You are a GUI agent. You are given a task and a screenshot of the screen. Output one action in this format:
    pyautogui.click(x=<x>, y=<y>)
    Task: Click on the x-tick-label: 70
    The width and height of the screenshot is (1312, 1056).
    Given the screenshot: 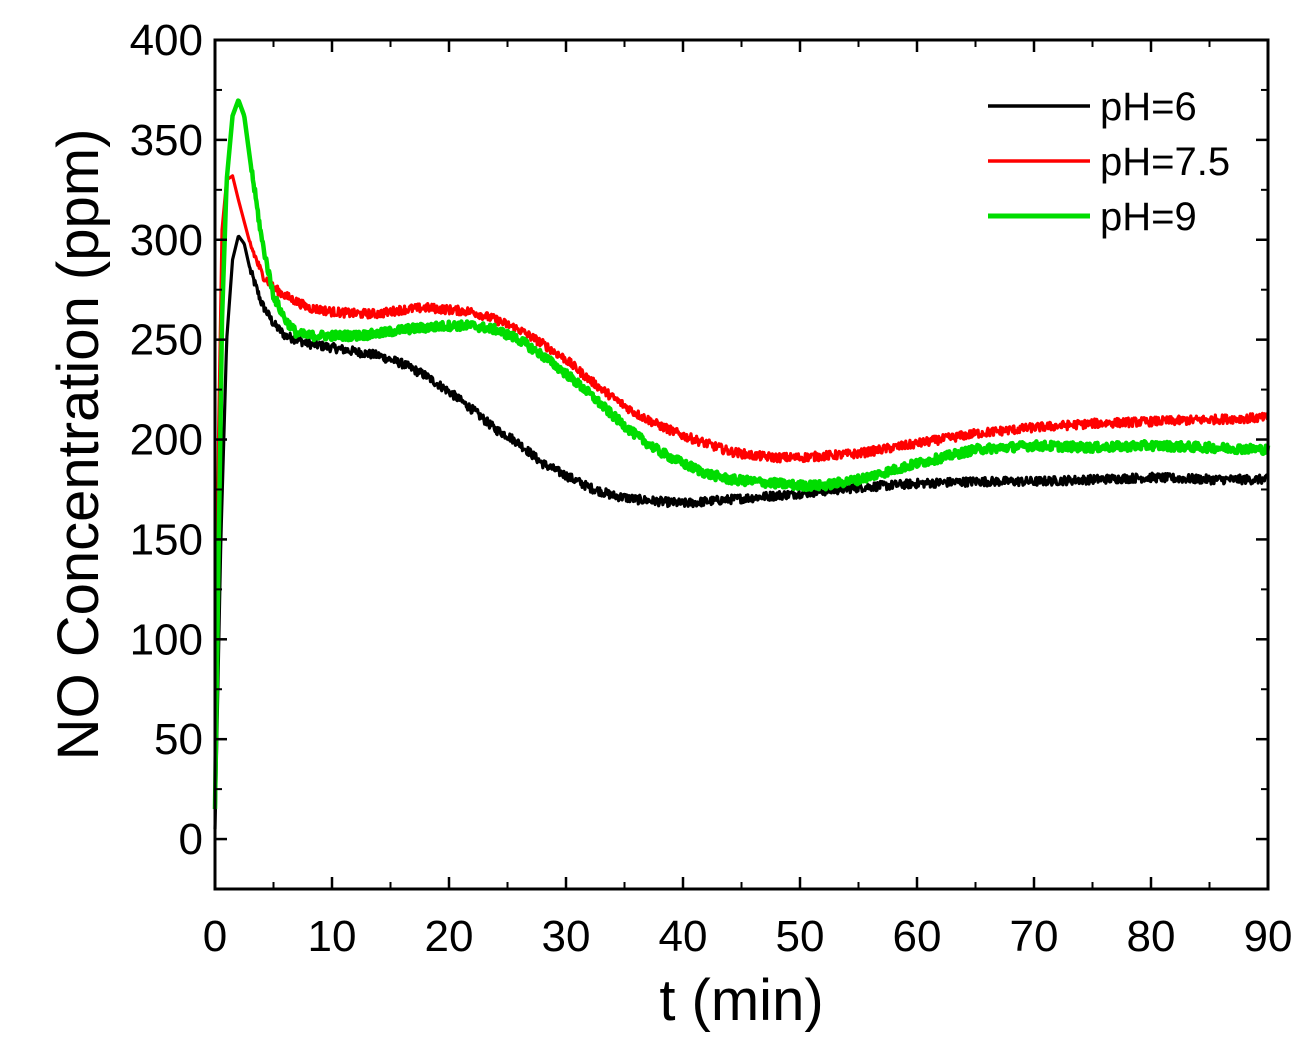 What is the action you would take?
    pyautogui.click(x=1034, y=936)
    